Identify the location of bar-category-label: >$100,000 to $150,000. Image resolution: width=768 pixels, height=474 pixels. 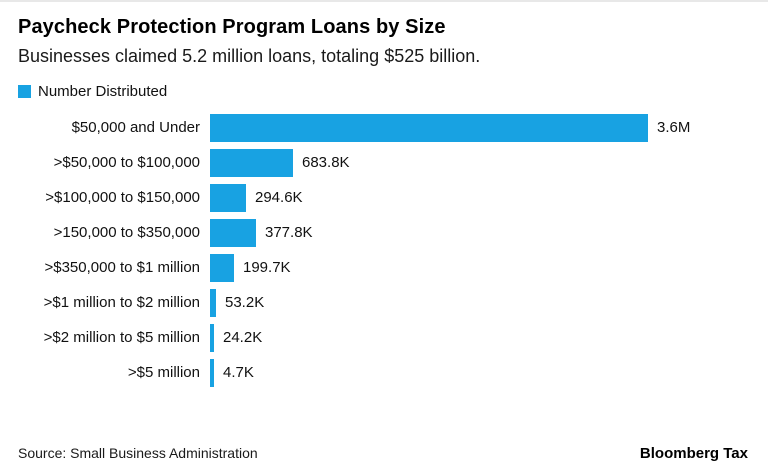
(122, 197).